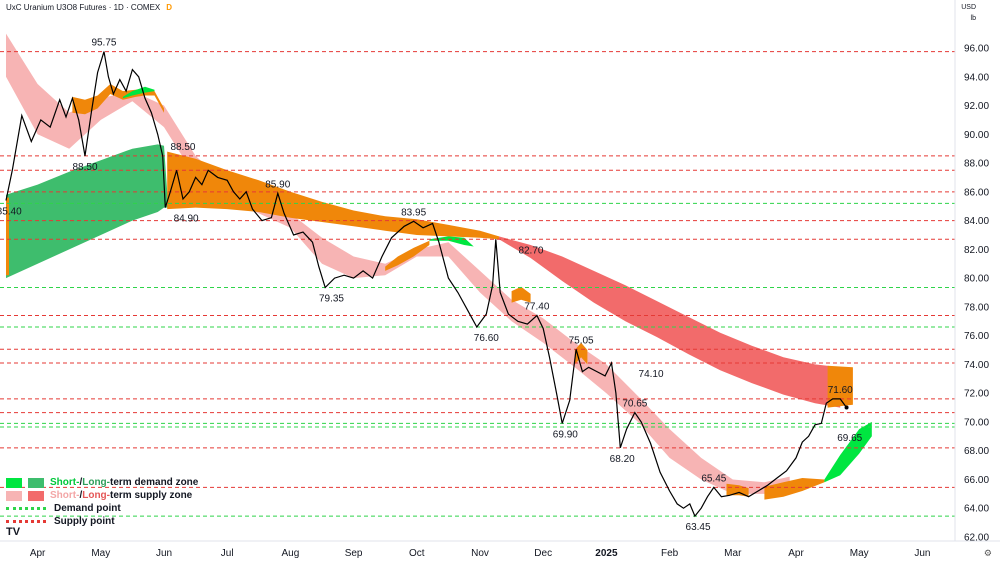 Image resolution: width=1000 pixels, height=562 pixels. What do you see at coordinates (103, 43) in the screenshot?
I see `price-annotation: 95.75` at bounding box center [103, 43].